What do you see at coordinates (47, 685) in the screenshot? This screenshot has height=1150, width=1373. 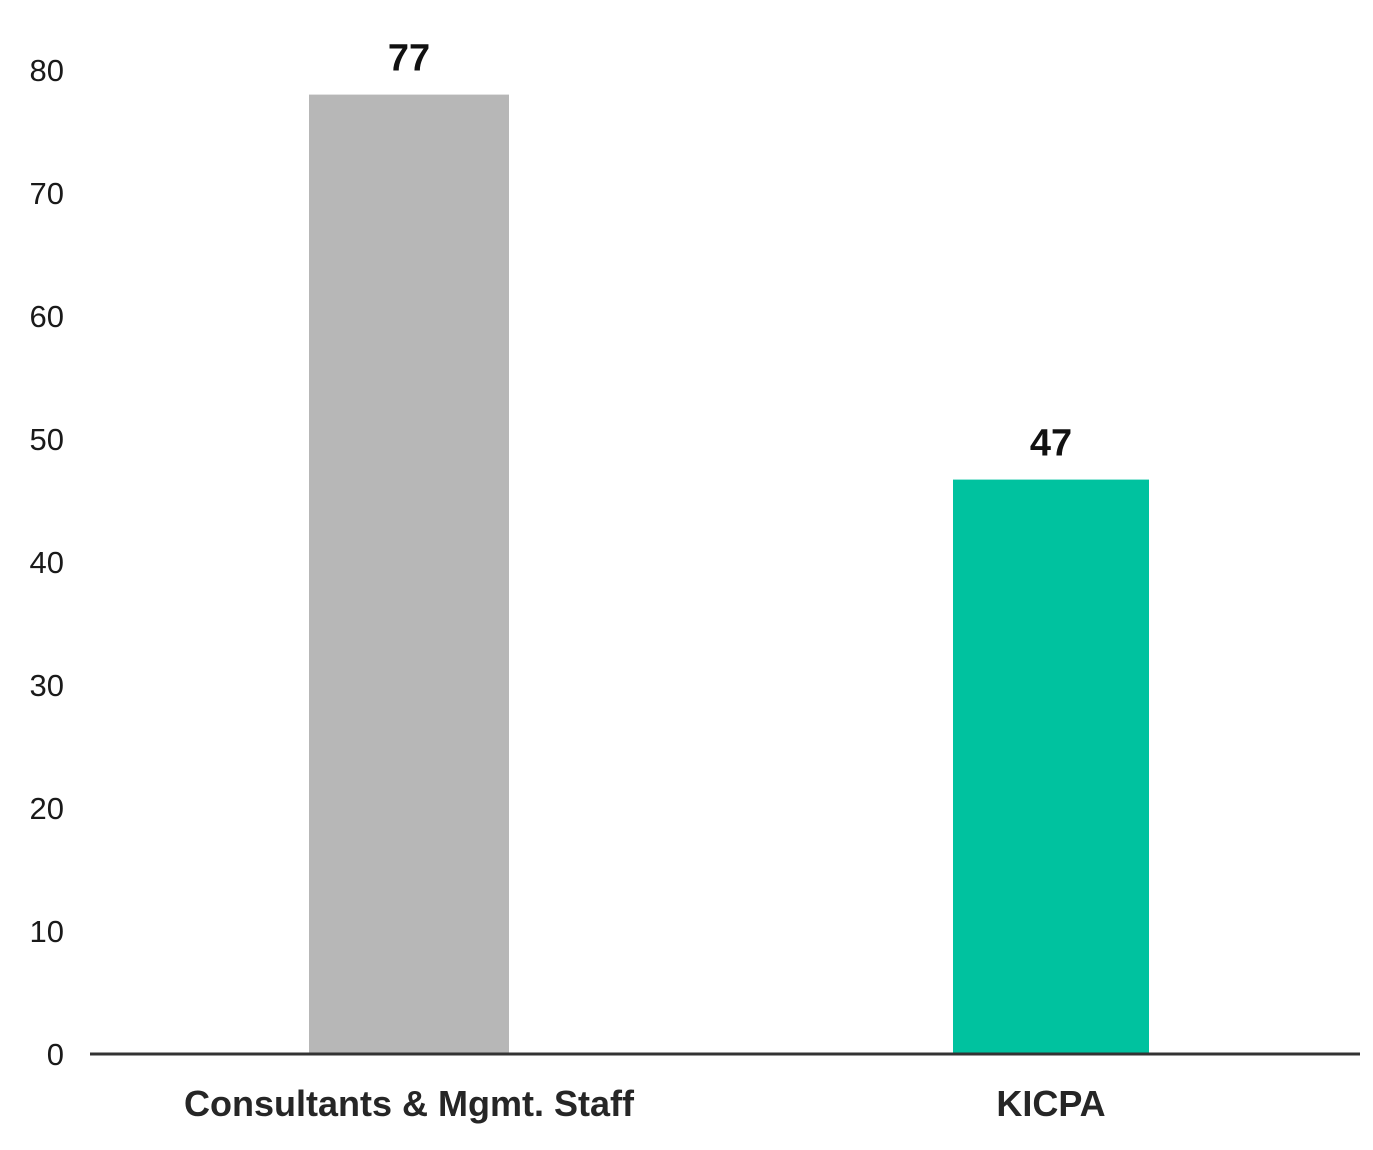 I see `y-tick-label: 30` at bounding box center [47, 685].